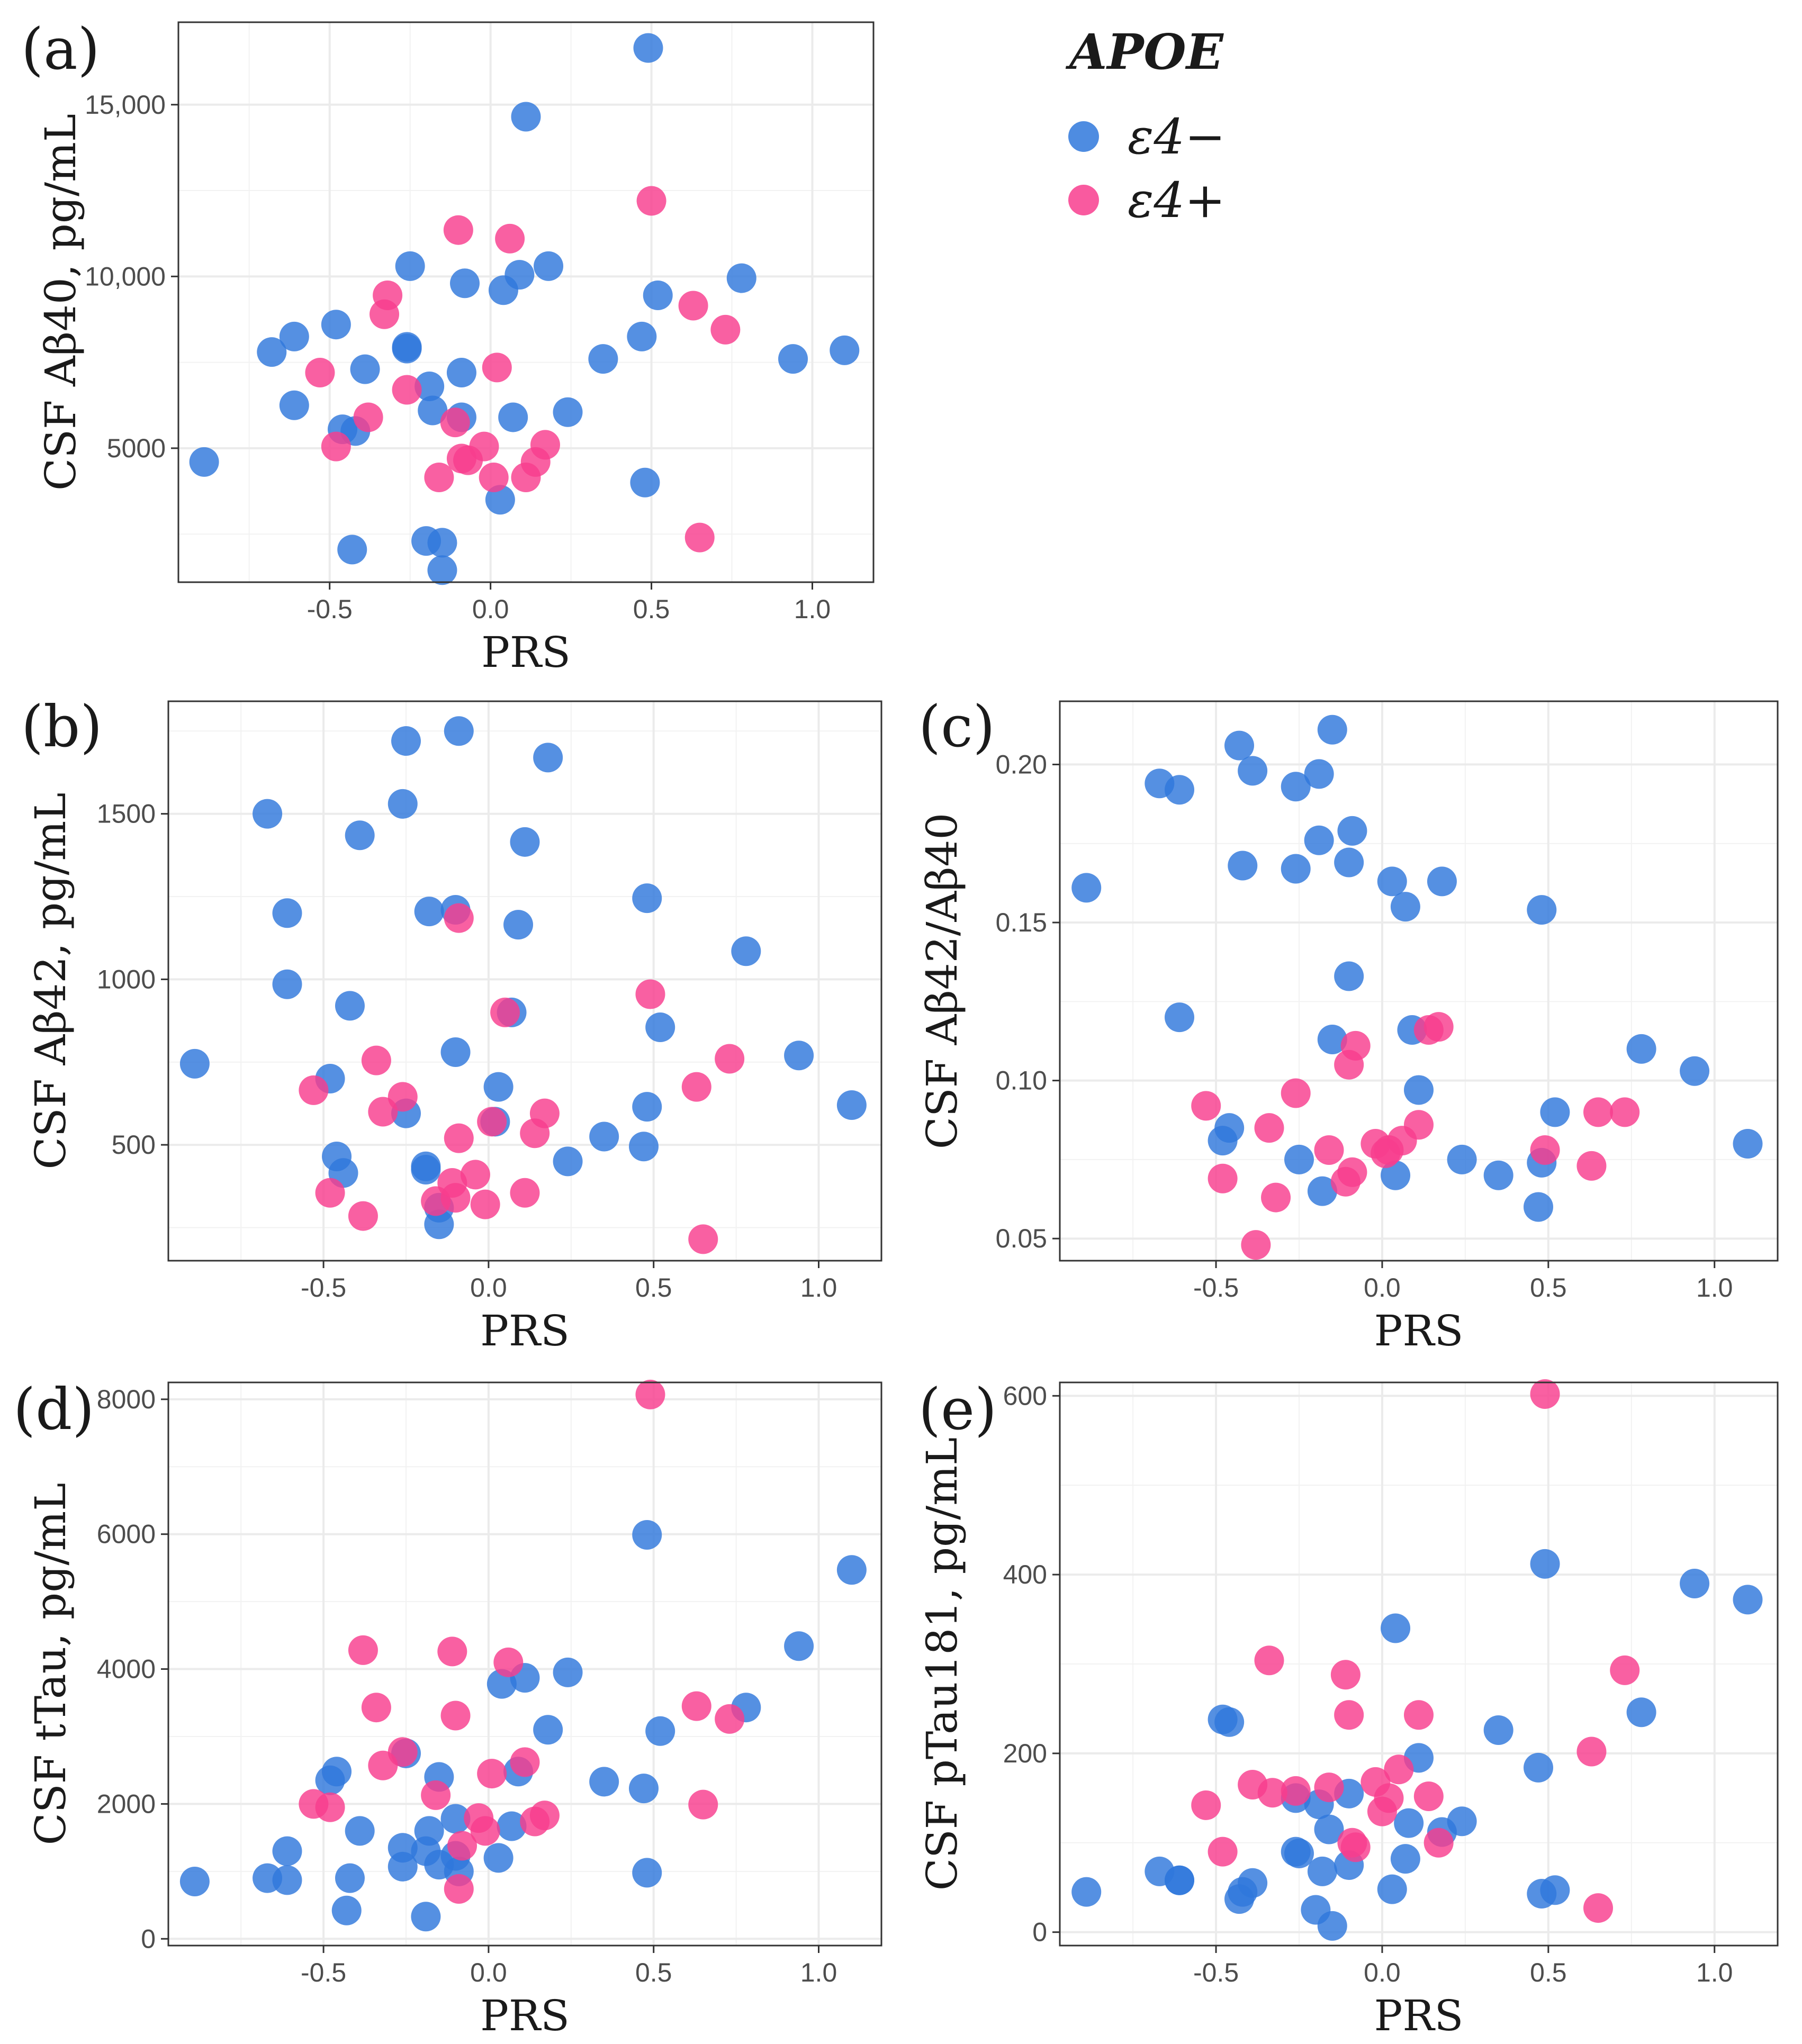 This screenshot has width=1802, height=2044. I want to click on legend-marker-e4-negative, so click(1083, 136).